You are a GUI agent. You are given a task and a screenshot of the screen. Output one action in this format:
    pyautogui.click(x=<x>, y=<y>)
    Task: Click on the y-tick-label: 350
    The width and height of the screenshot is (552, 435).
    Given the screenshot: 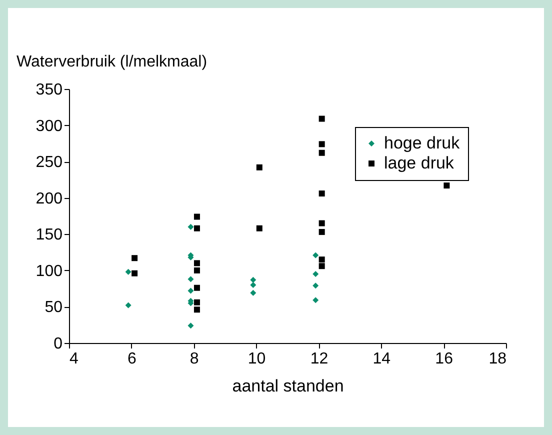 What is the action you would take?
    pyautogui.click(x=49, y=90)
    